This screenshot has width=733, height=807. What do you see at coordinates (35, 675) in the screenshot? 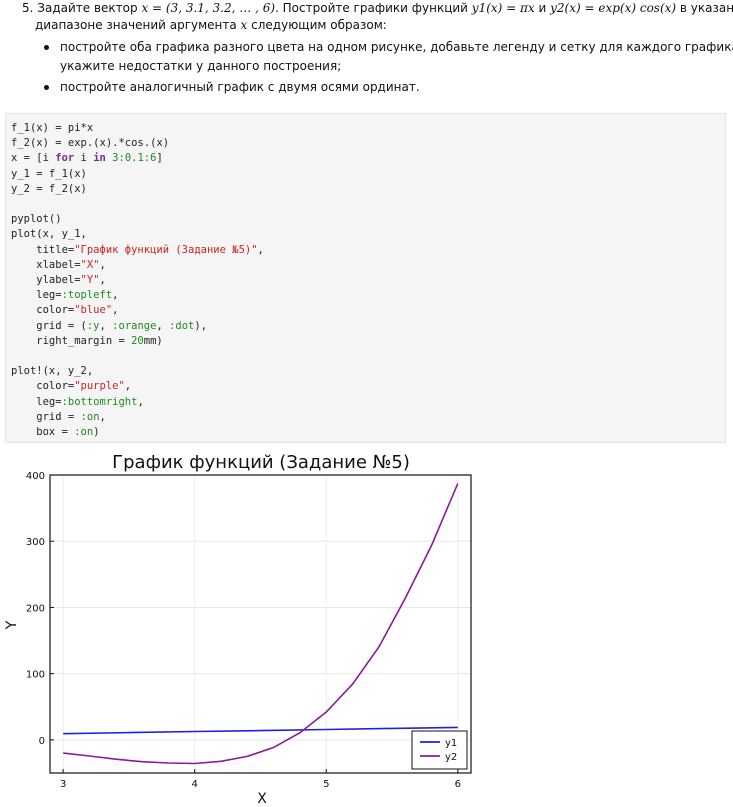
I see `y-tick-label: 100` at bounding box center [35, 675].